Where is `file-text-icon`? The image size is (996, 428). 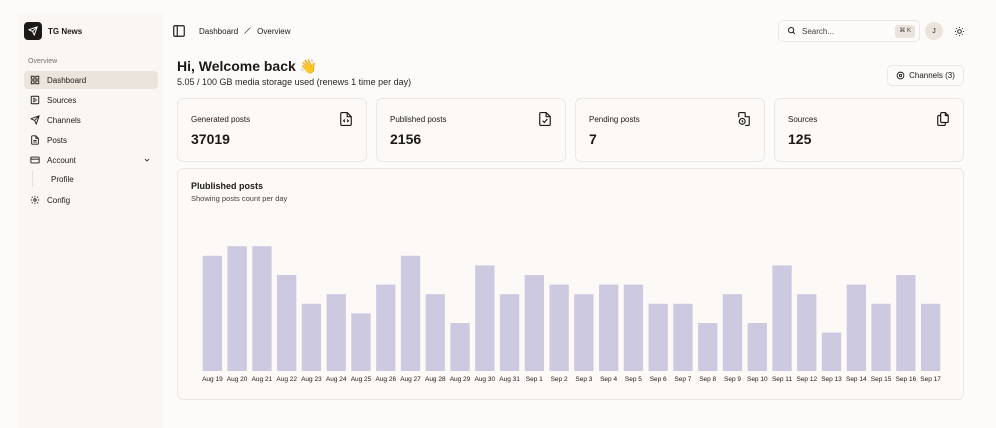 file-text-icon is located at coordinates (35, 140).